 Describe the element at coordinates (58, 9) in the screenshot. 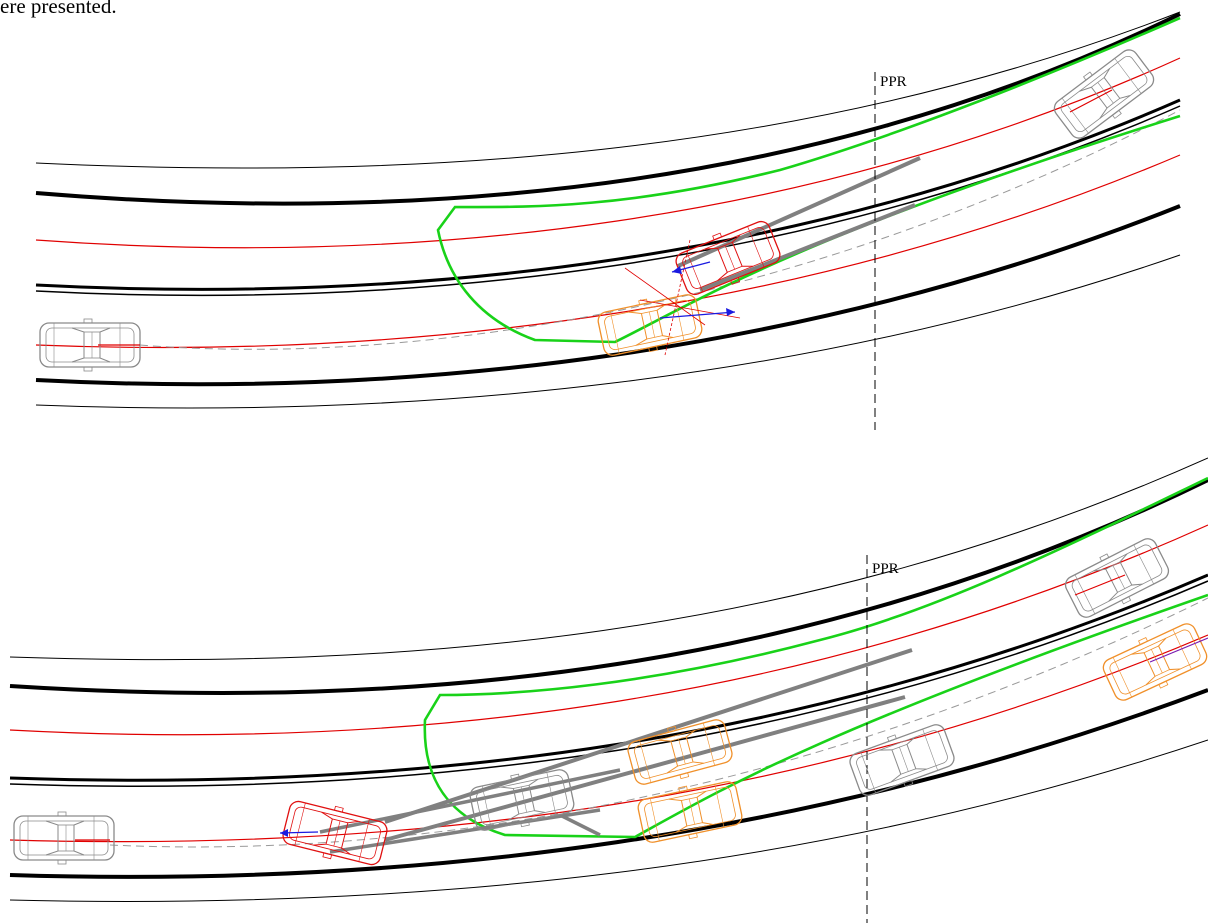

I see `page-text-fragment: ere presented.` at that location.